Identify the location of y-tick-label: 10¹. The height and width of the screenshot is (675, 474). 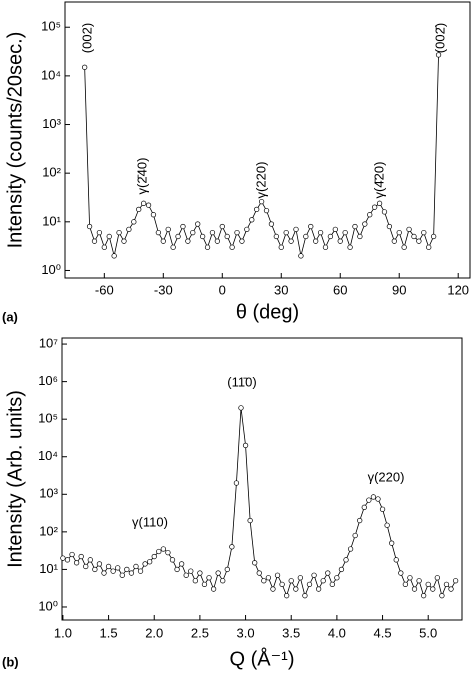
(51, 220).